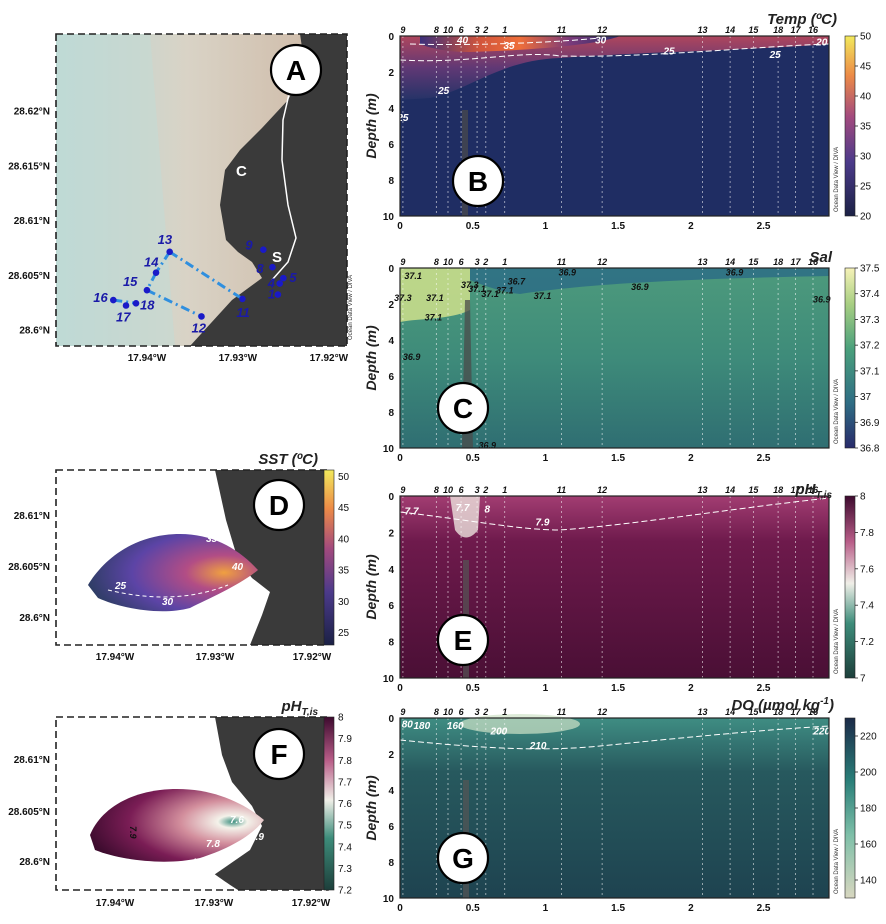 The width and height of the screenshot is (886, 924). I want to click on colorbar-tick-label: 7.9, so click(345, 739).